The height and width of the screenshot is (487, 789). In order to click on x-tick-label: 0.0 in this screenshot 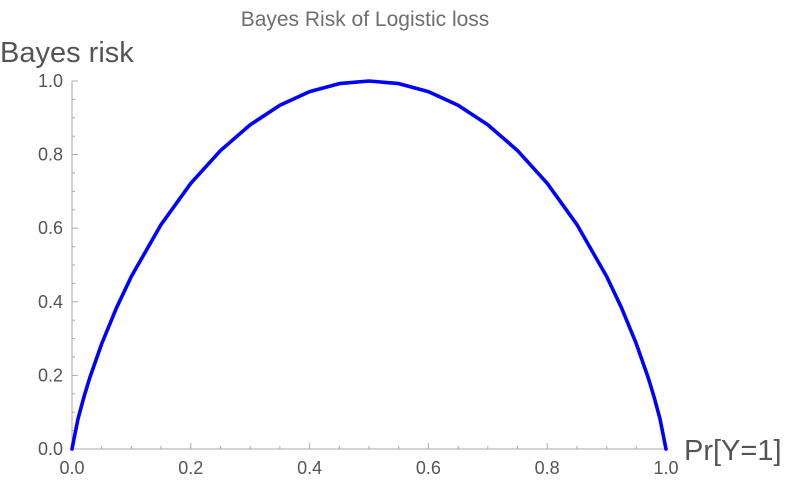, I will do `click(71, 468)`.